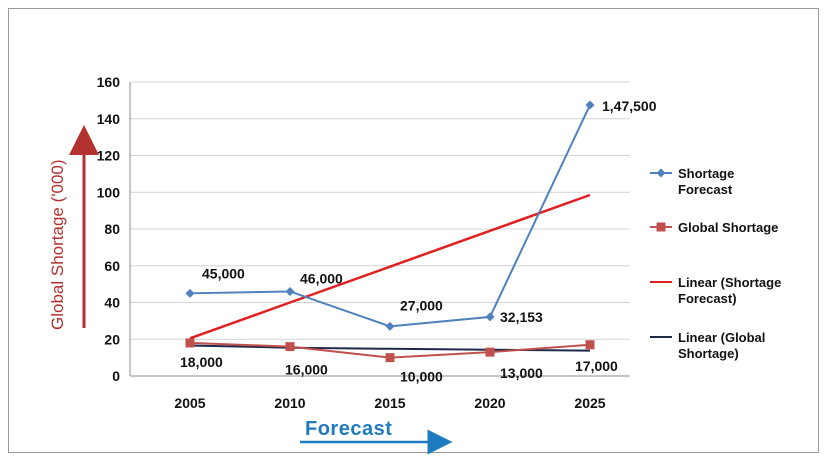 The image size is (827, 459). Describe the element at coordinates (109, 192) in the screenshot. I see `y-tick-label: 100` at that location.